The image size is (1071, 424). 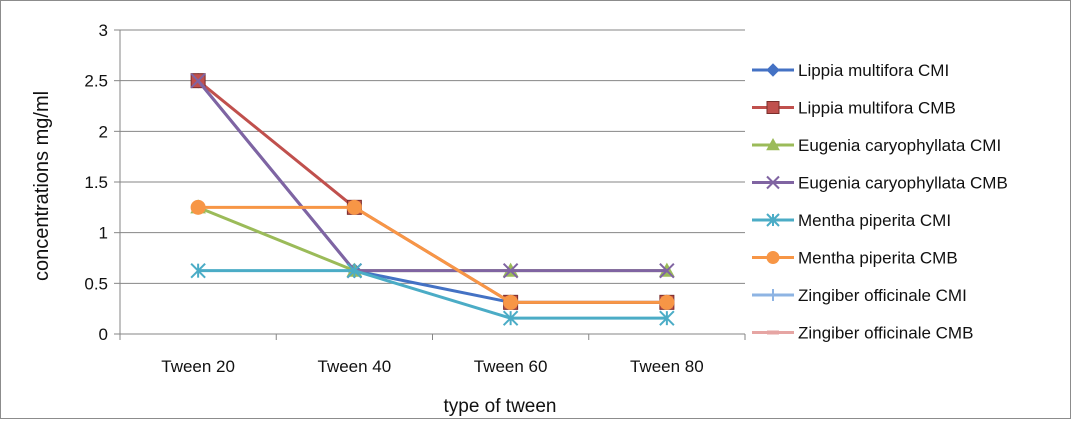 I want to click on legend-entry: Mentha piperita CMB, so click(x=855, y=258).